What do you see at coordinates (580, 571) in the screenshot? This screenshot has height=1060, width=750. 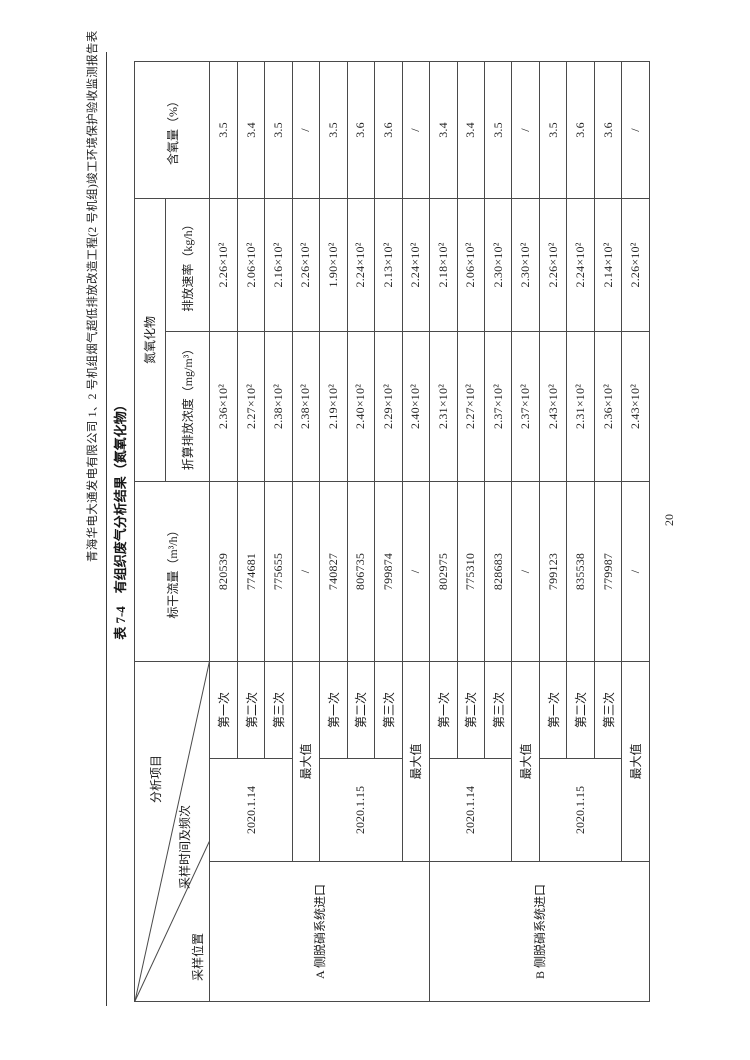 I see `flow-value: 835538` at bounding box center [580, 571].